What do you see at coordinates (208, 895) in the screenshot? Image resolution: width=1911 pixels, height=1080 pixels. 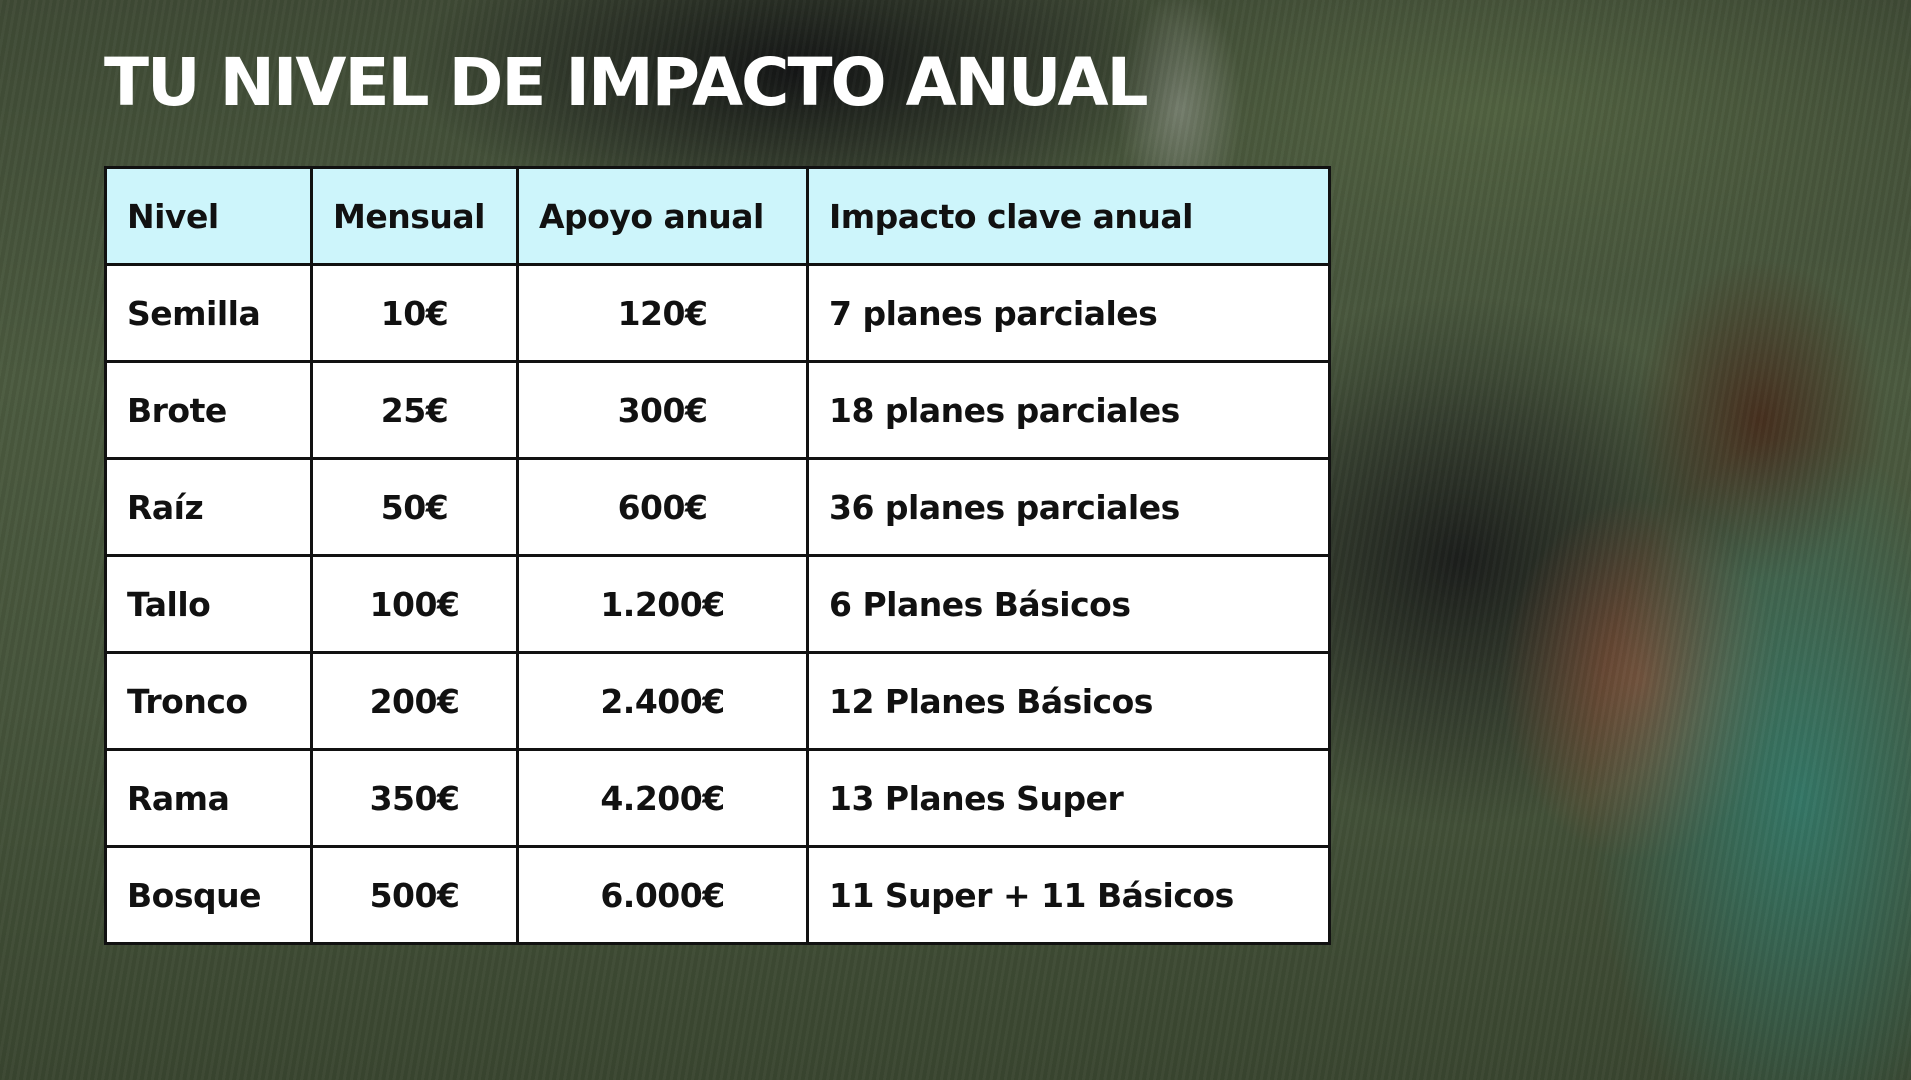 I see `cell-nivel: Bosque` at bounding box center [208, 895].